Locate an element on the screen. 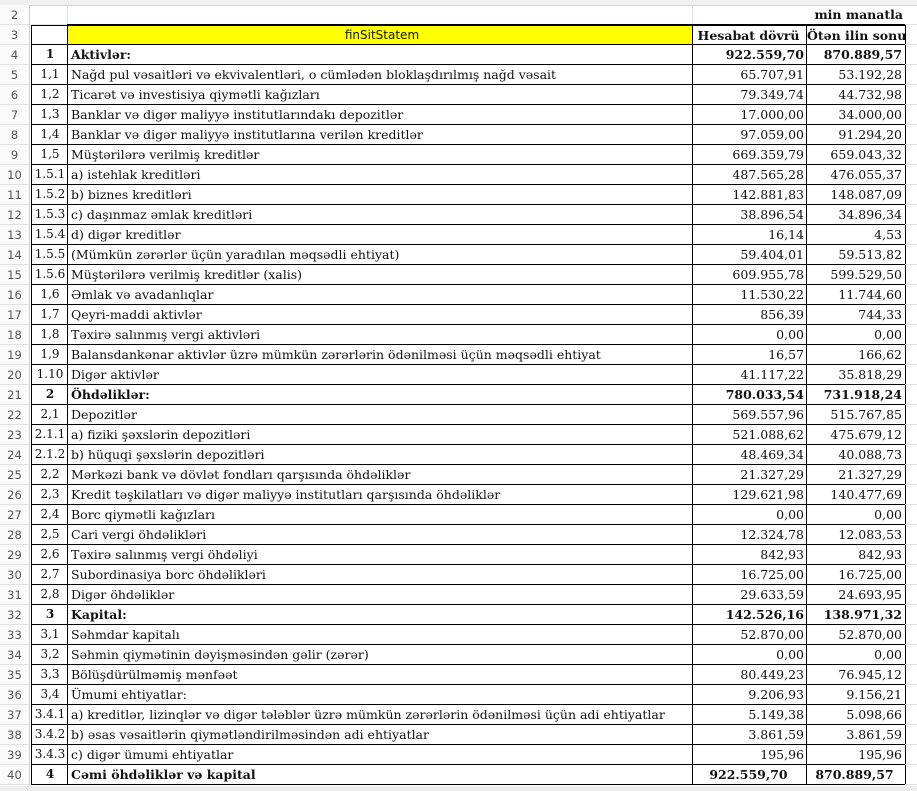  row-label: Müştərilərə verilmiş kreditlər is located at coordinates (380, 155).